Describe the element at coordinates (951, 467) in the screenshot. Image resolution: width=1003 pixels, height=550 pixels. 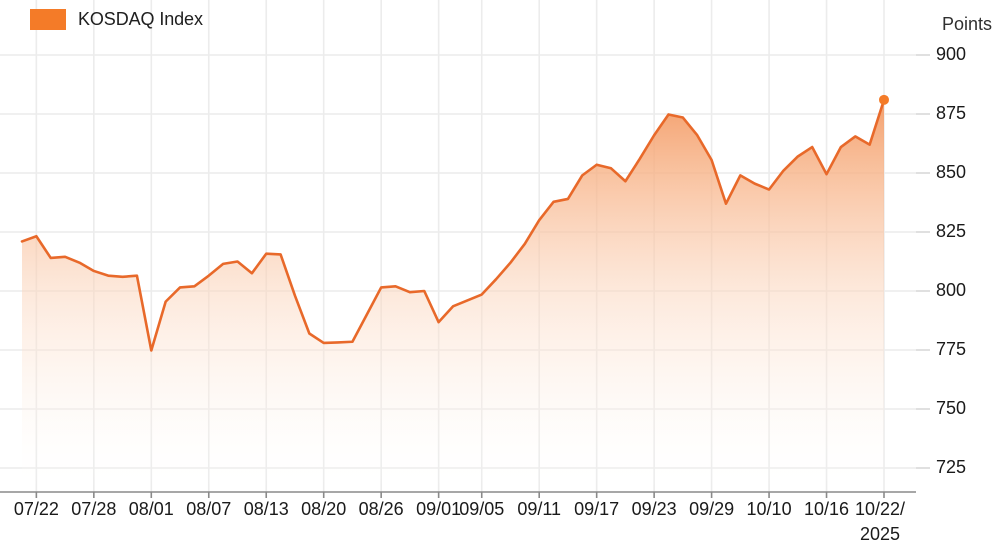
I see `y-tick-725: 725` at that location.